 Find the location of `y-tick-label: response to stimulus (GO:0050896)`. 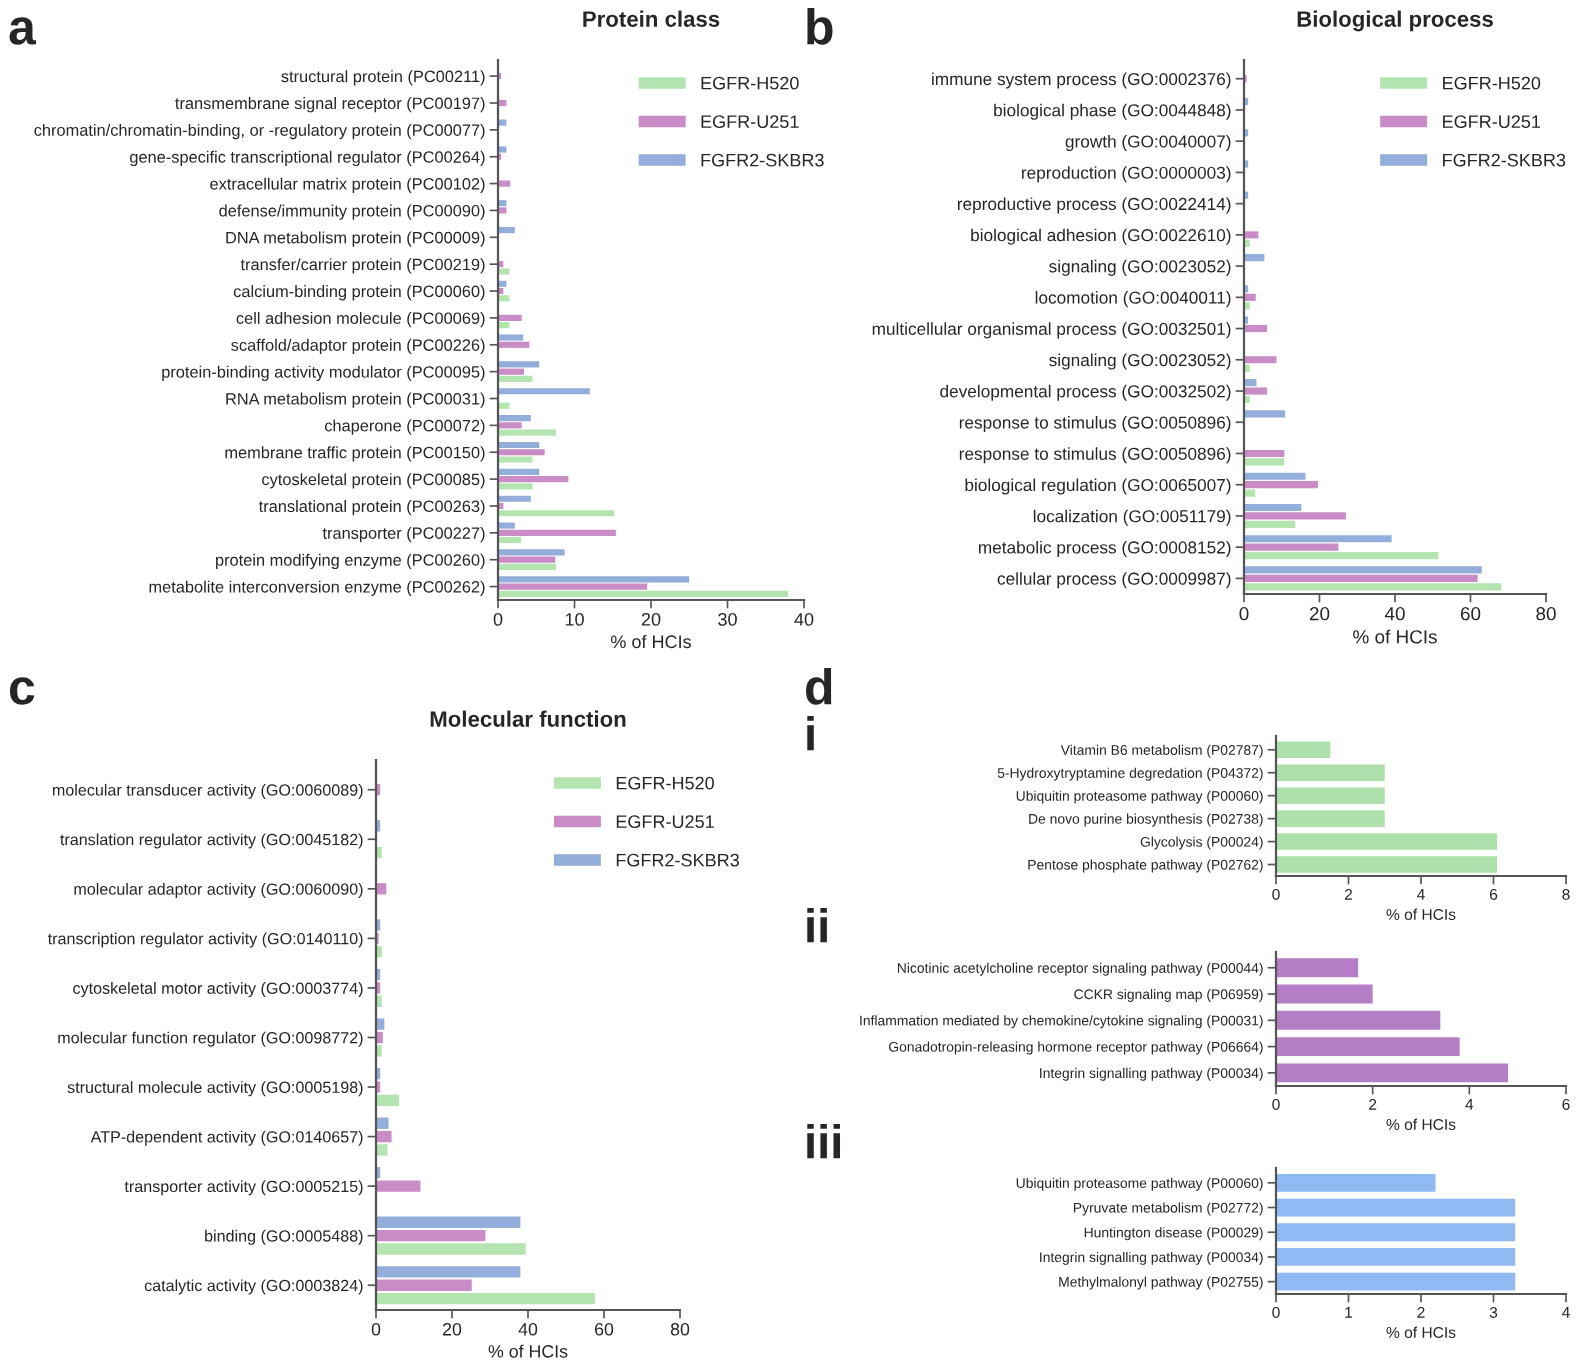

y-tick-label: response to stimulus (GO:0050896) is located at coordinates (1095, 424).